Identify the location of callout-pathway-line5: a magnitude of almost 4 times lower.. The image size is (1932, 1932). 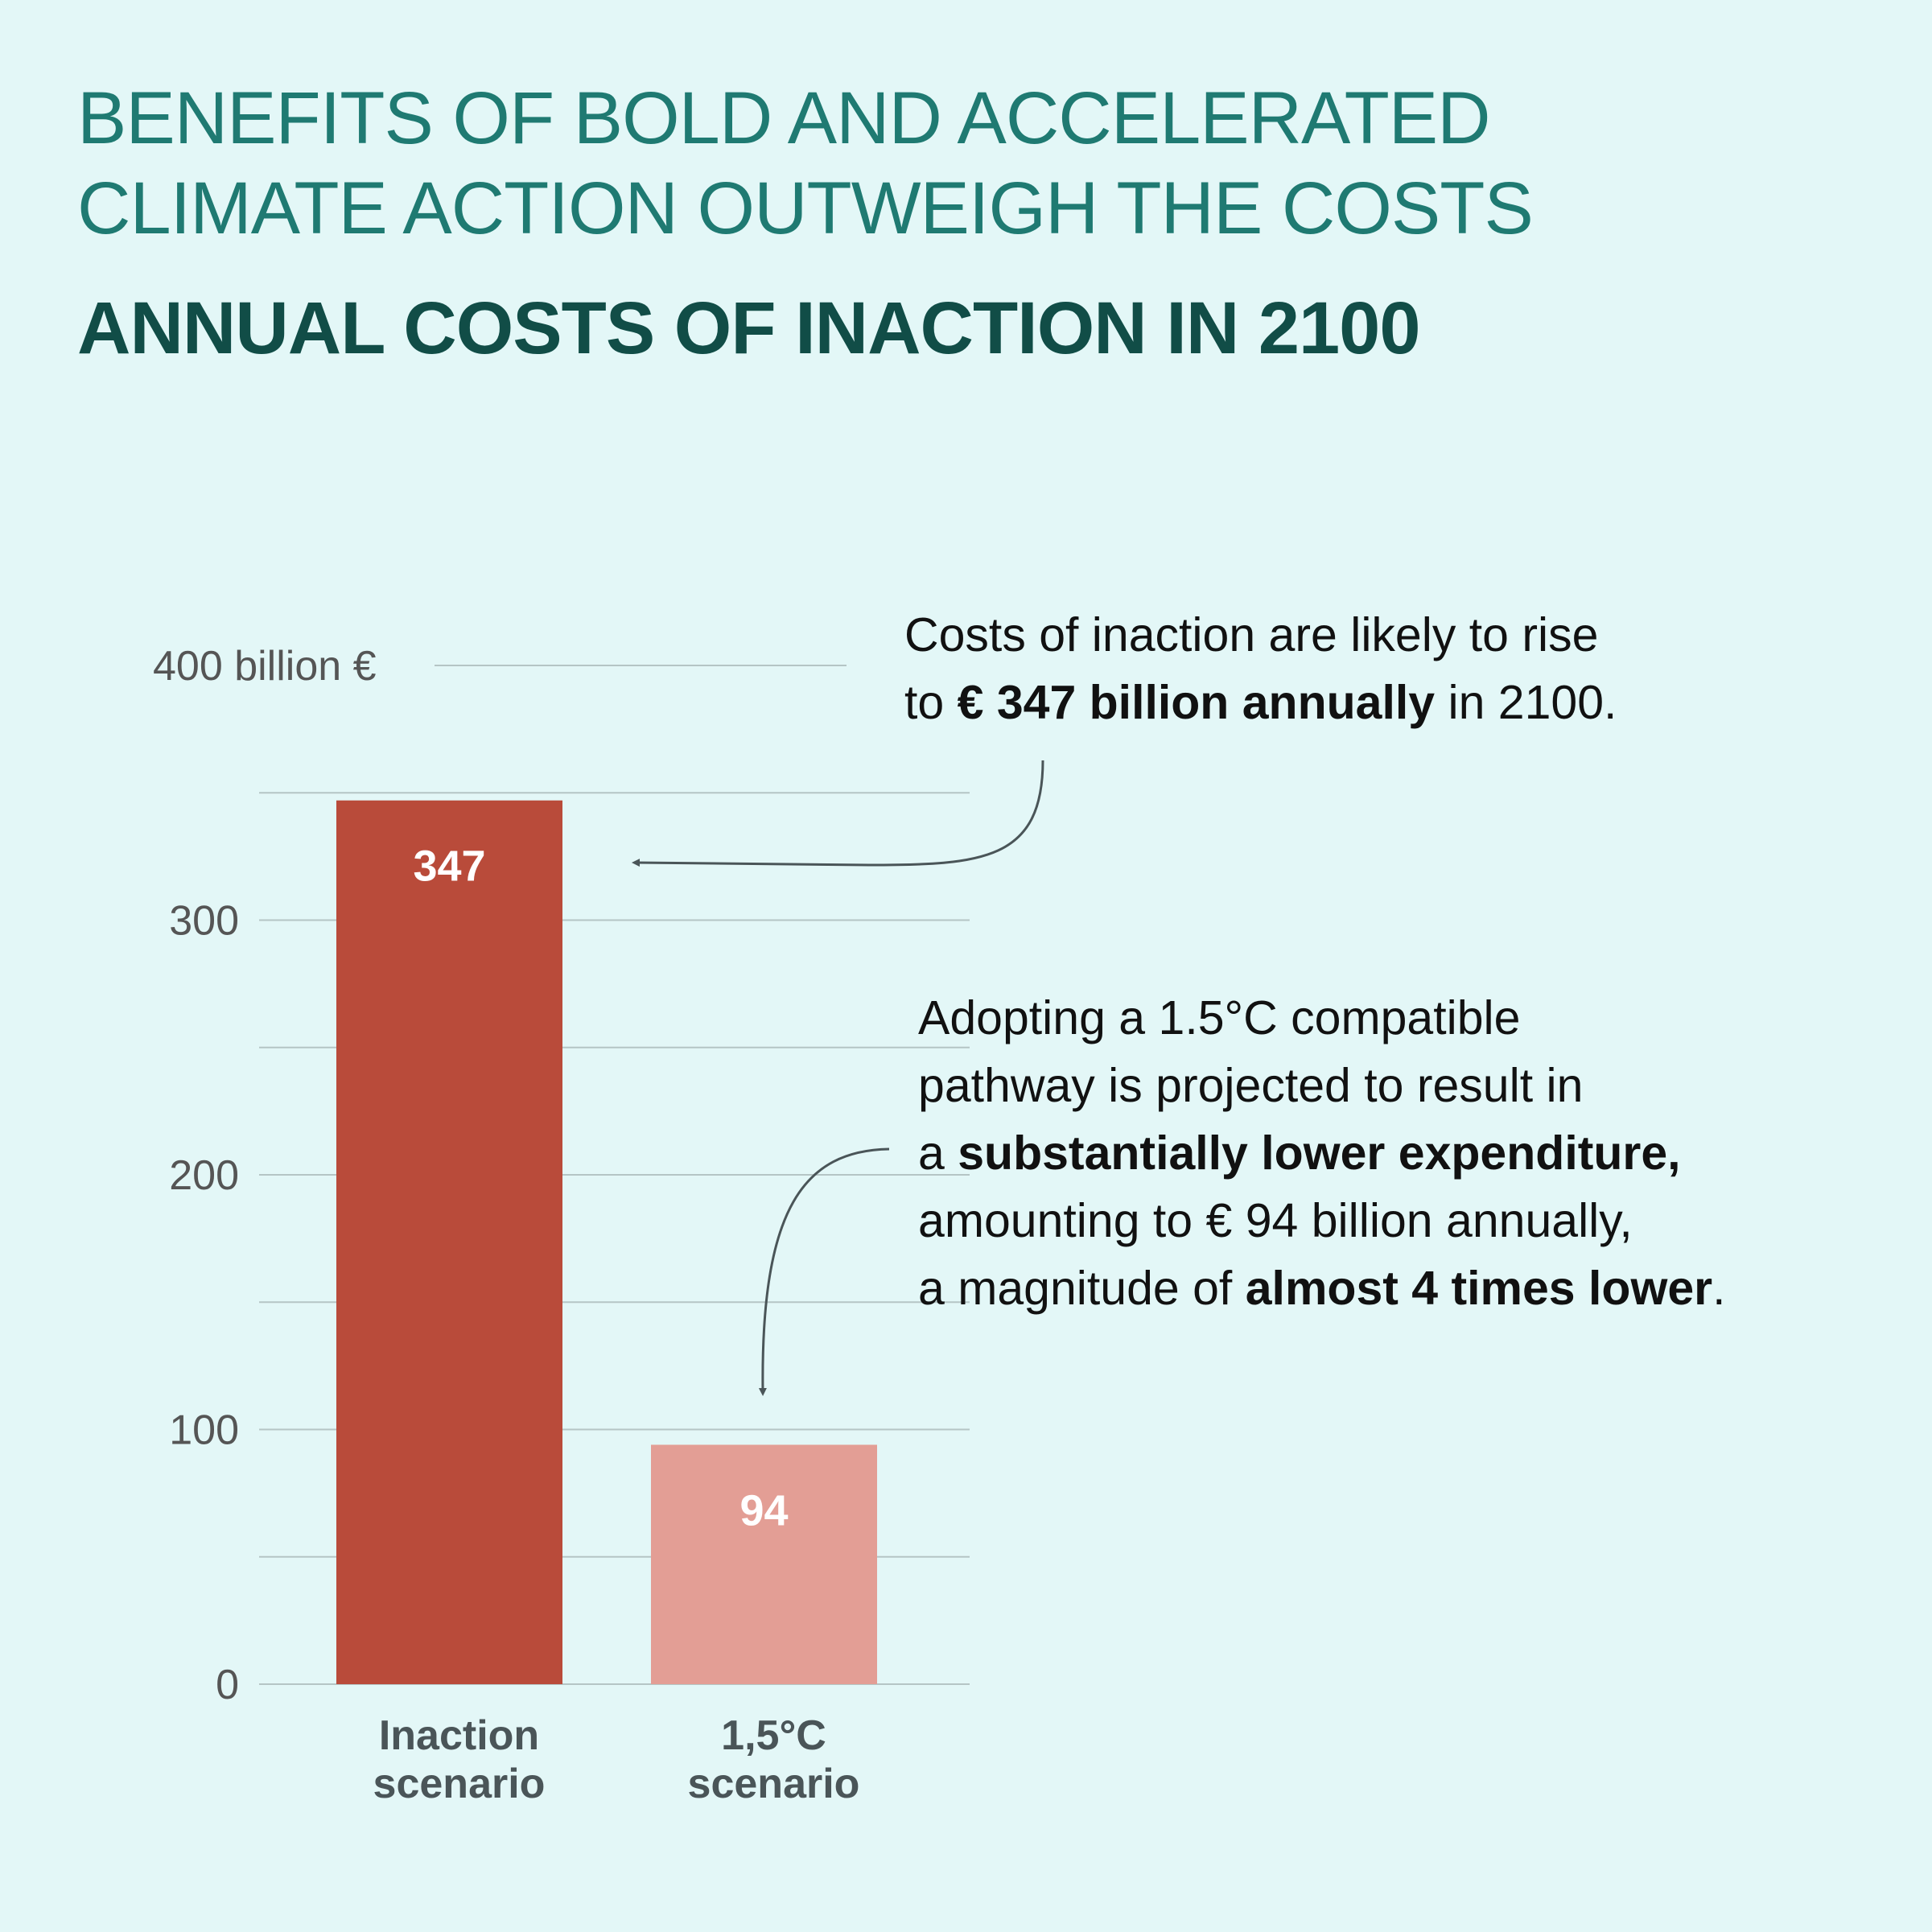
(1322, 1288).